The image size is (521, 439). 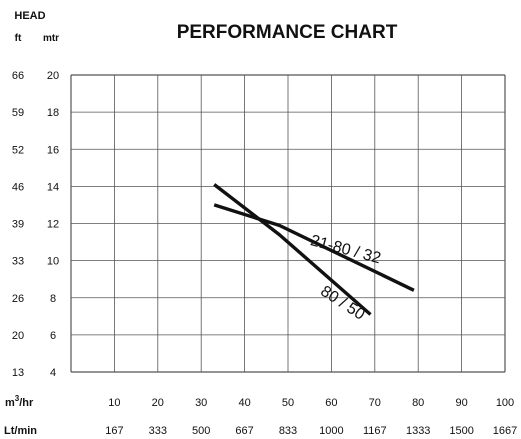 What do you see at coordinates (53, 225) in the screenshot?
I see `y-tick-label-mtr: 12` at bounding box center [53, 225].